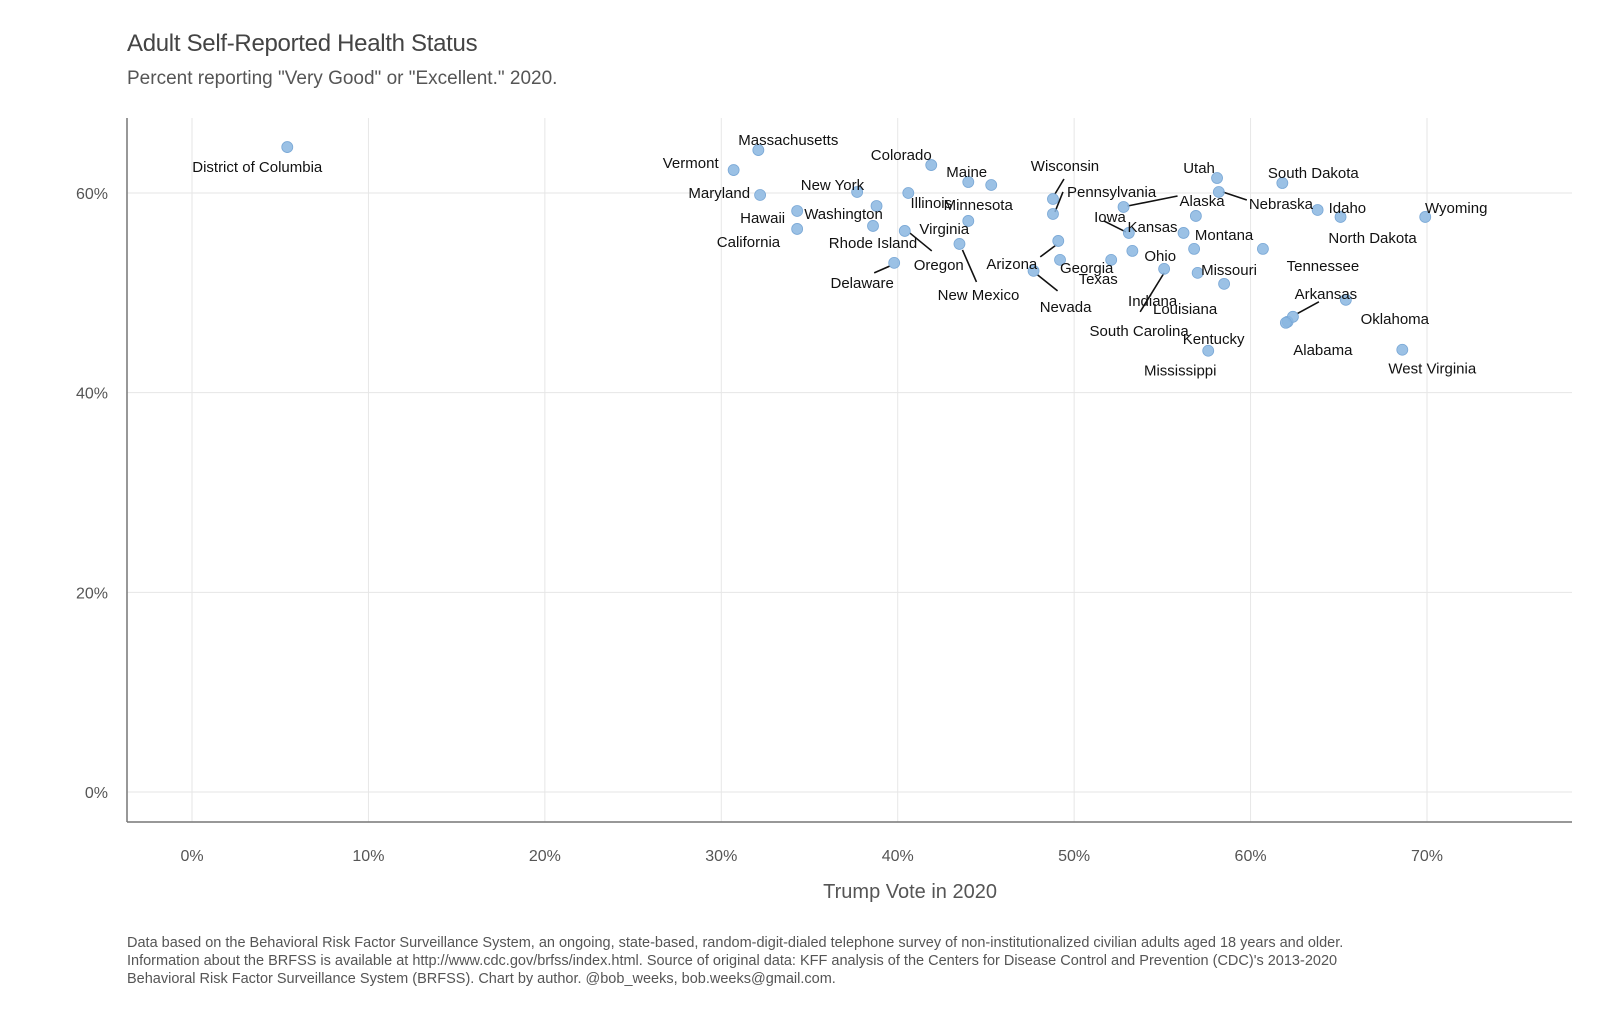 The height and width of the screenshot is (1018, 1600). I want to click on point-label: Montana, so click(1224, 235).